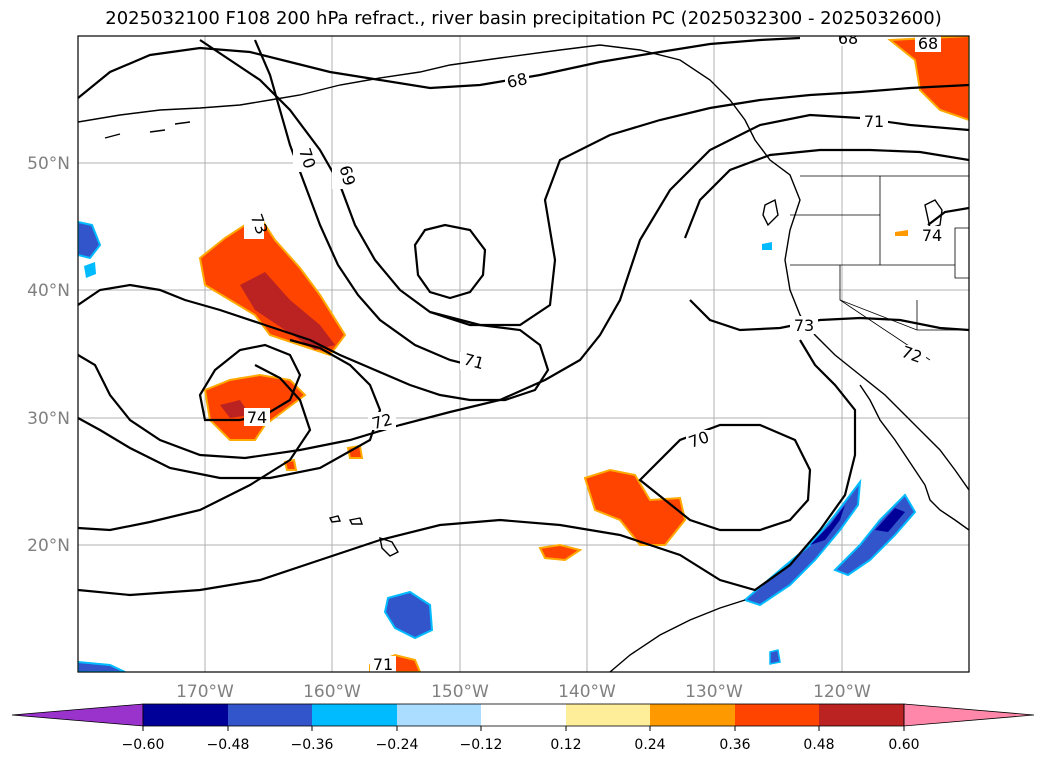 The image size is (1047, 765). Describe the element at coordinates (734, 745) in the screenshot. I see `colorbar-tick-label: 0.36` at that location.